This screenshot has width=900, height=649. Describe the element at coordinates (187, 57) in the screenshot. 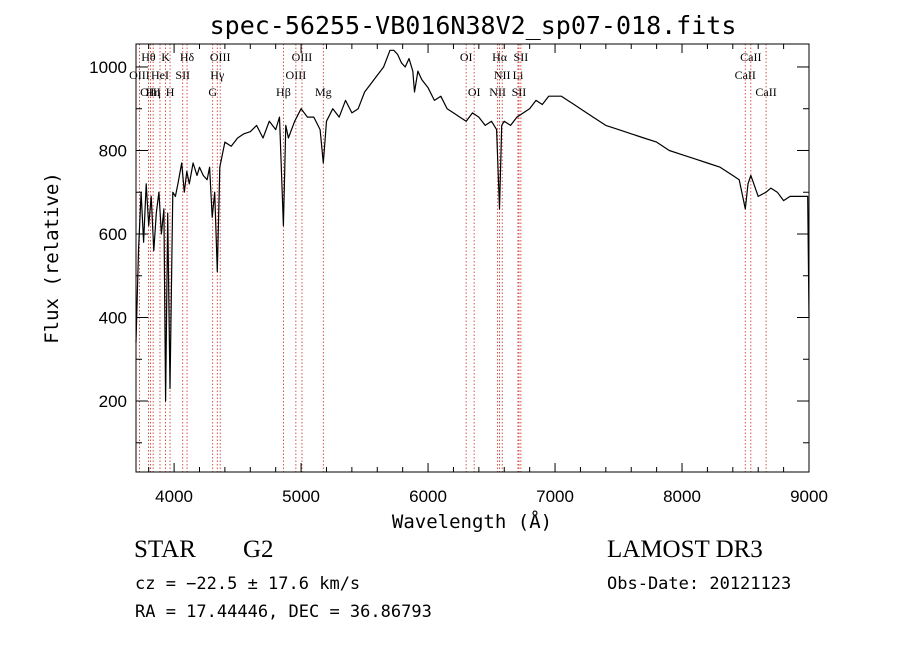

I see `spectral-line-label: Hδ` at that location.